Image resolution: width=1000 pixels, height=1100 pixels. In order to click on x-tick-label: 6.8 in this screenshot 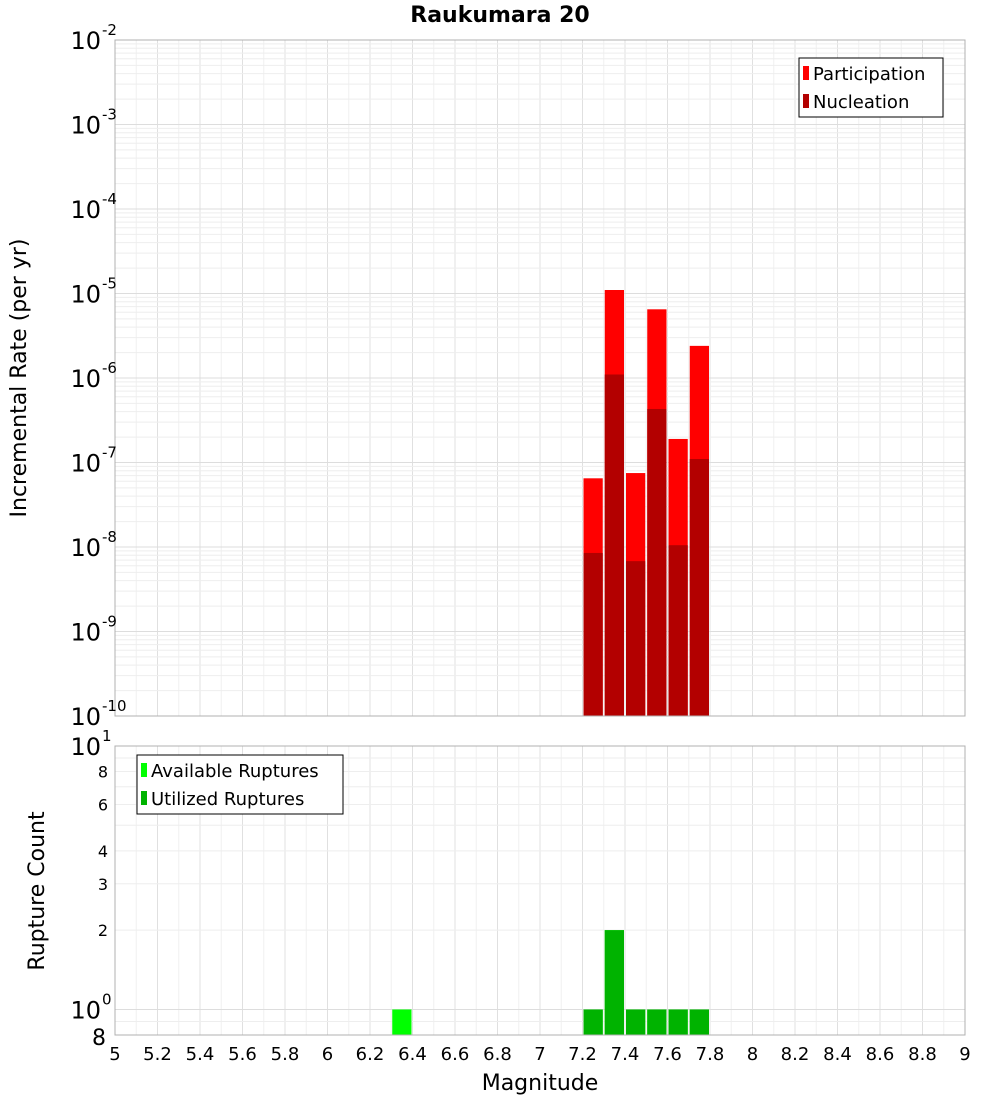, I will do `click(497, 1054)`.